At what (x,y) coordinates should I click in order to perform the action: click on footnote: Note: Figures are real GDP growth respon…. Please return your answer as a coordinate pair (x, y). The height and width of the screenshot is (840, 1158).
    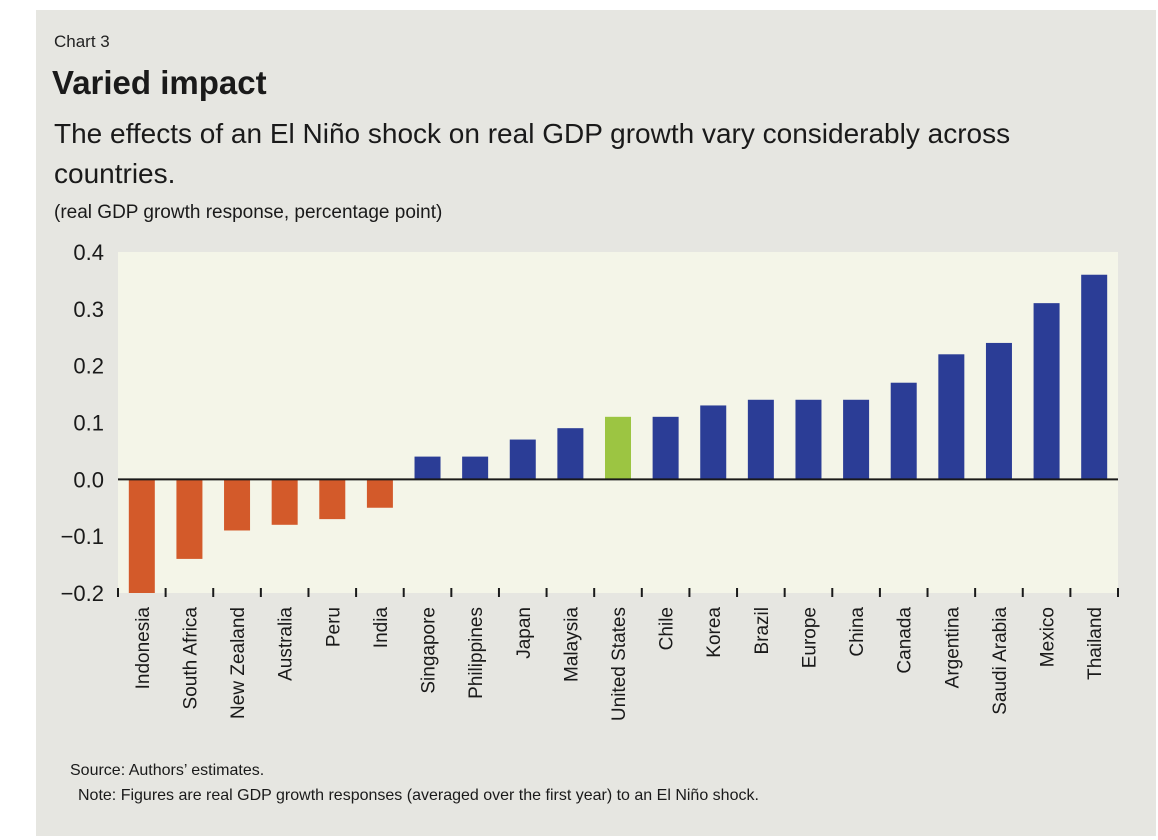
    Looking at the image, I should click on (574, 796).